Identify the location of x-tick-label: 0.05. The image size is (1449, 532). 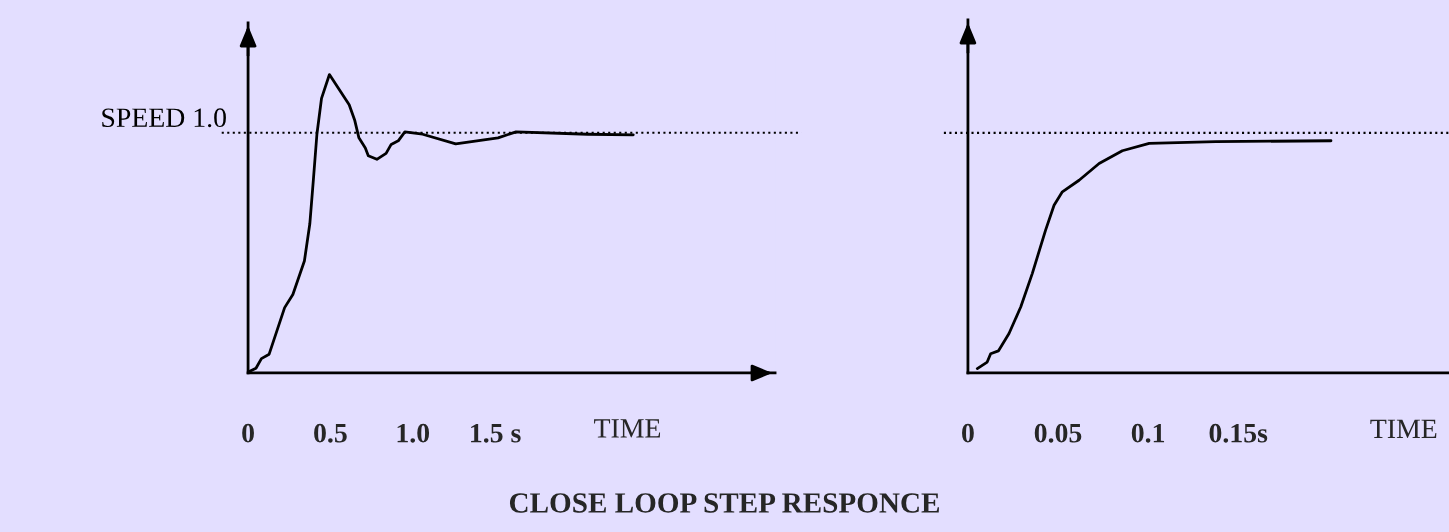
(1058, 433).